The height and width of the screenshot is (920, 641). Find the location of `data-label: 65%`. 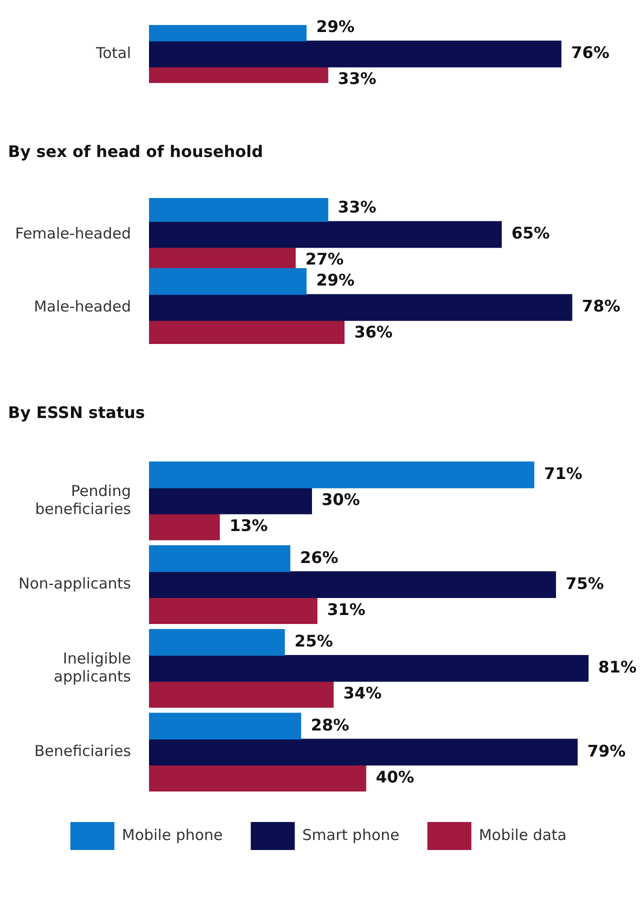

data-label: 65% is located at coordinates (530, 233).